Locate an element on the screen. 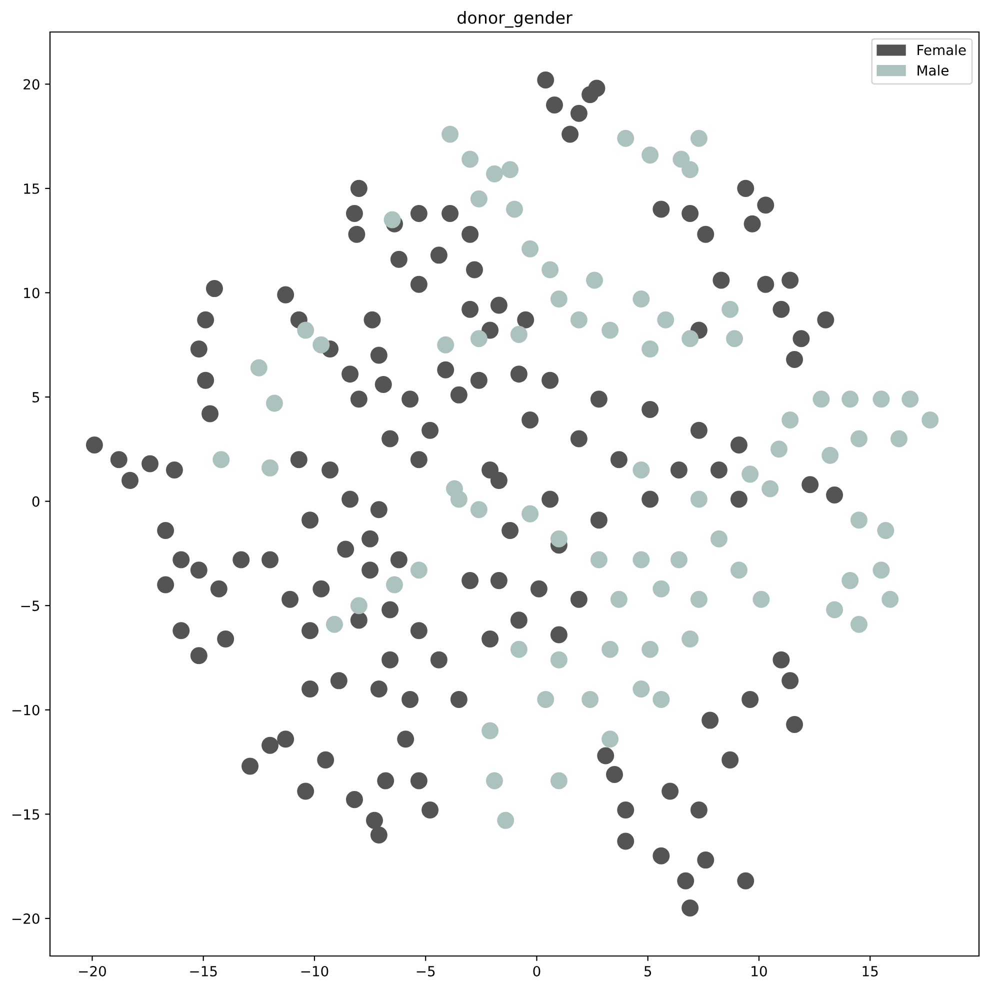  x-tick-label: 15 is located at coordinates (870, 971).